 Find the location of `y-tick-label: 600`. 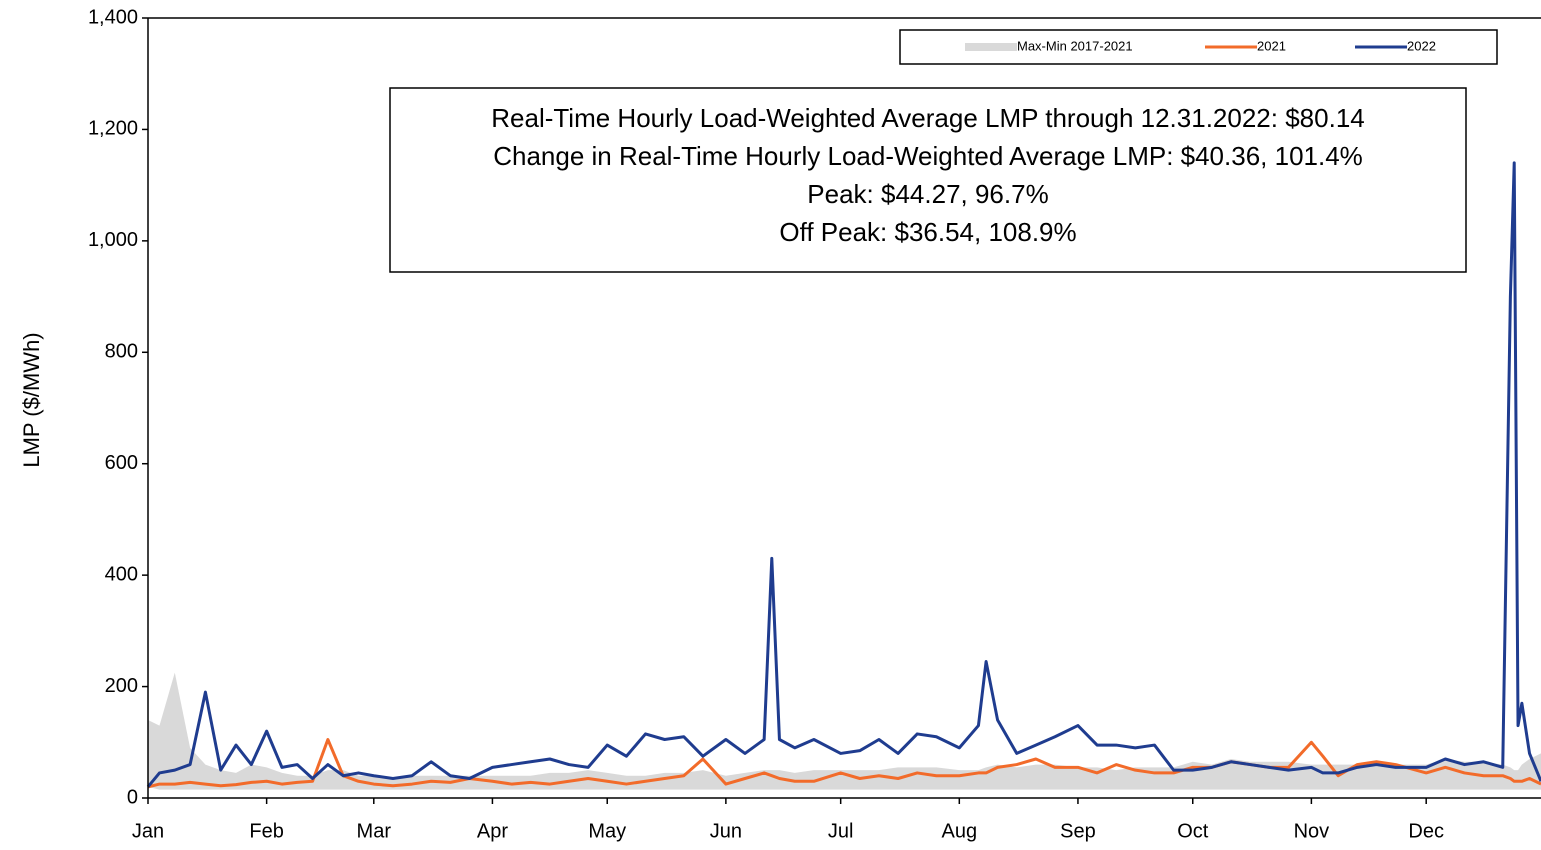

y-tick-label: 600 is located at coordinates (121, 463).